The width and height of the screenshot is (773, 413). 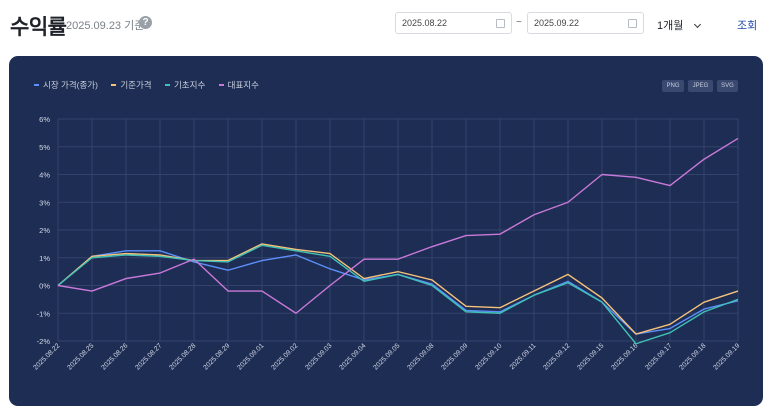 I want to click on x-tick-label: 2025.09.08, so click(x=420, y=356).